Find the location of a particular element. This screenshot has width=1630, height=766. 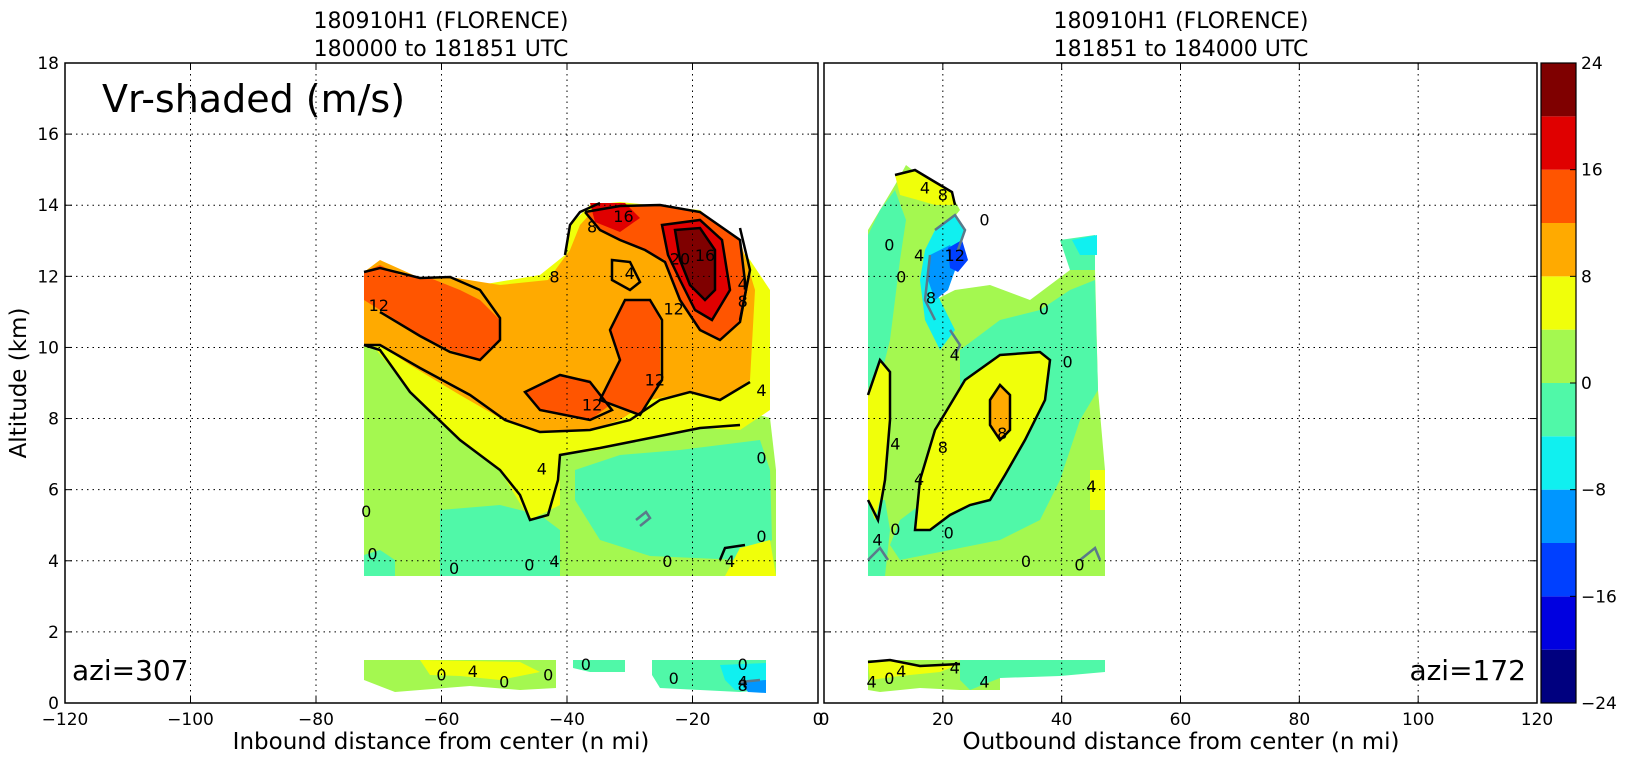

colorbar-tick-label: −16 is located at coordinates (1599, 597).